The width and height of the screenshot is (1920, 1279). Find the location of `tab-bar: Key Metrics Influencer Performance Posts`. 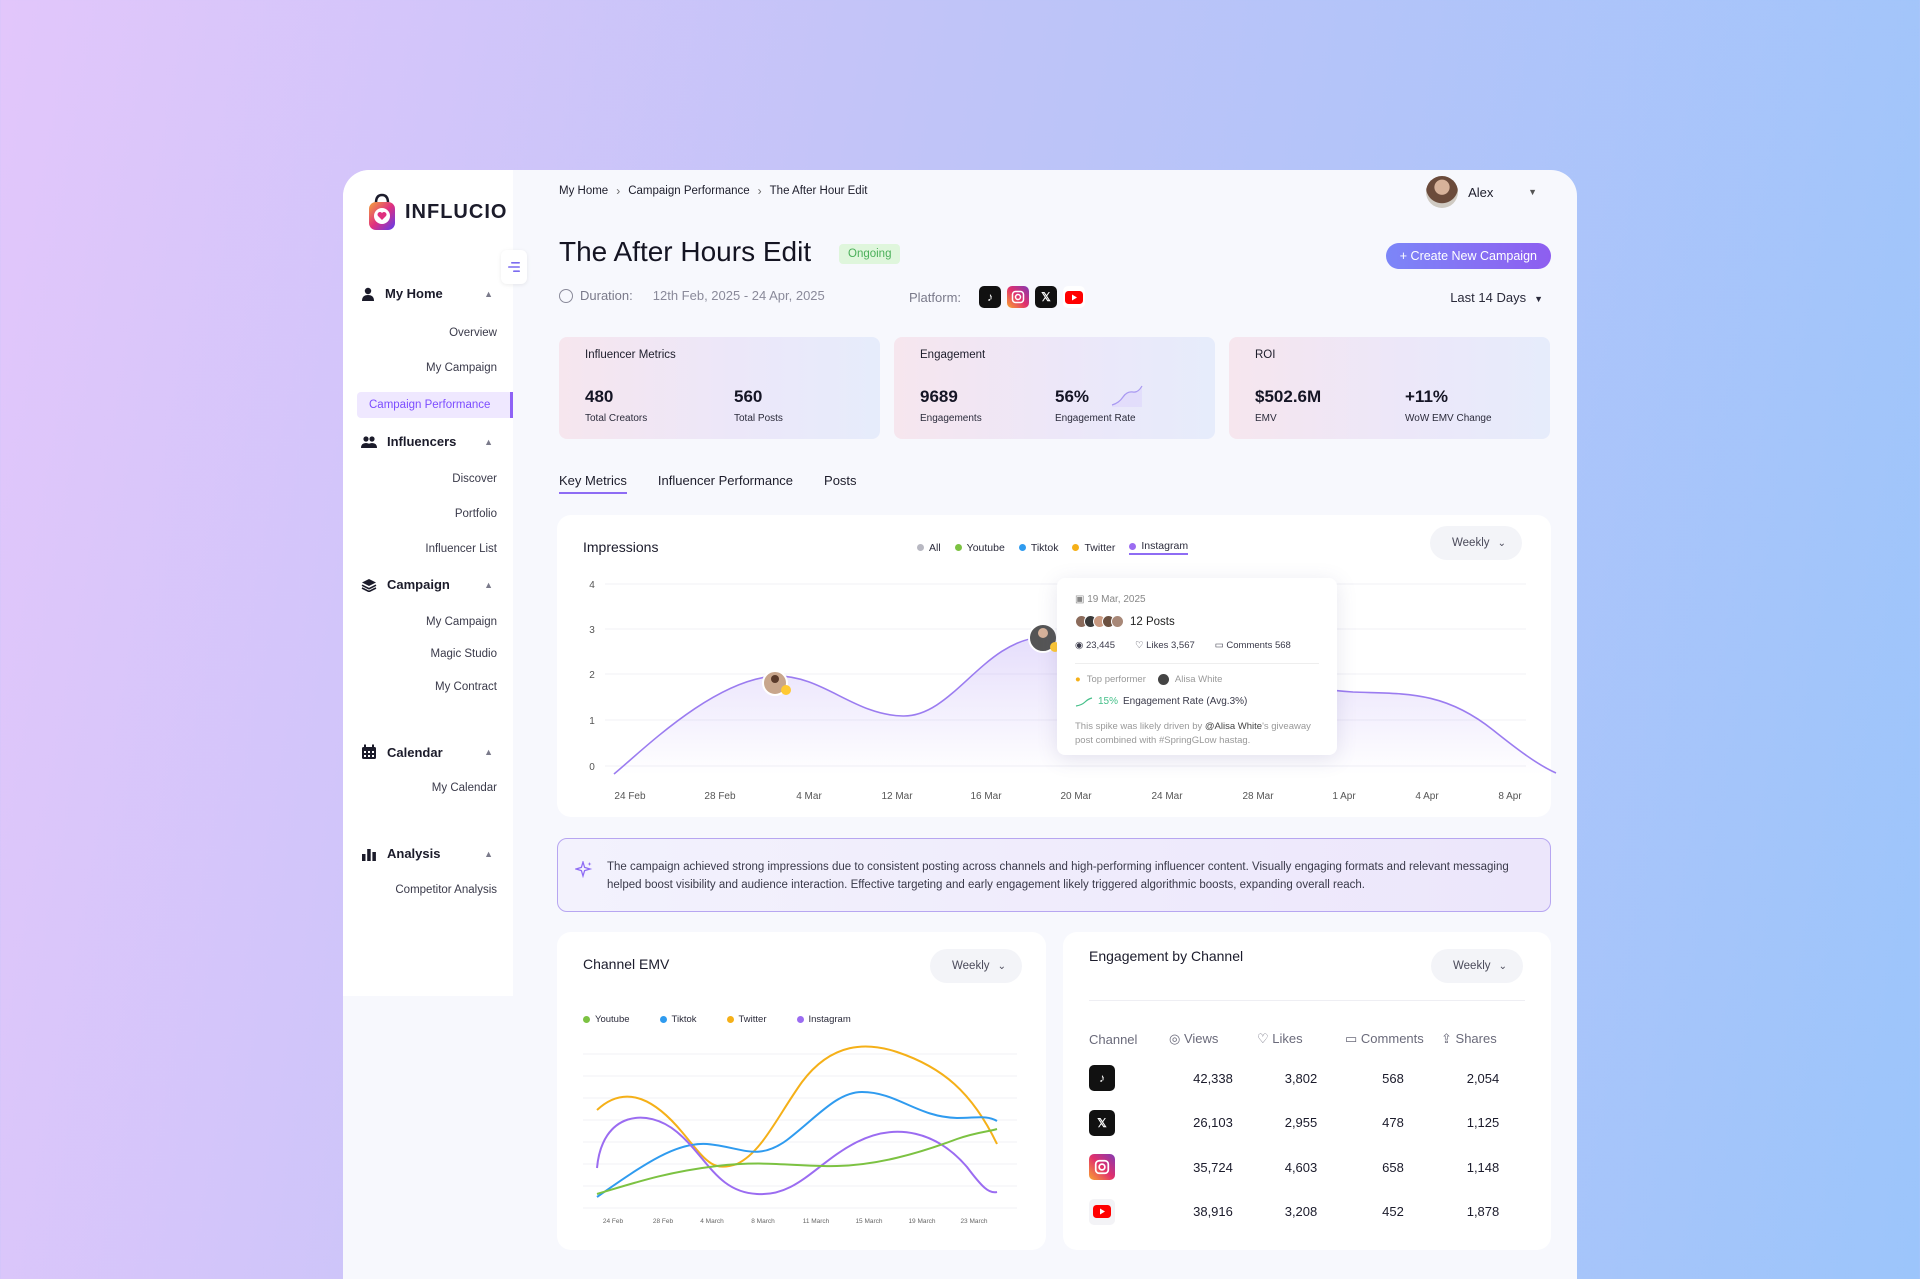

tab-bar: Key Metrics Influencer Performance Posts is located at coordinates (708, 483).